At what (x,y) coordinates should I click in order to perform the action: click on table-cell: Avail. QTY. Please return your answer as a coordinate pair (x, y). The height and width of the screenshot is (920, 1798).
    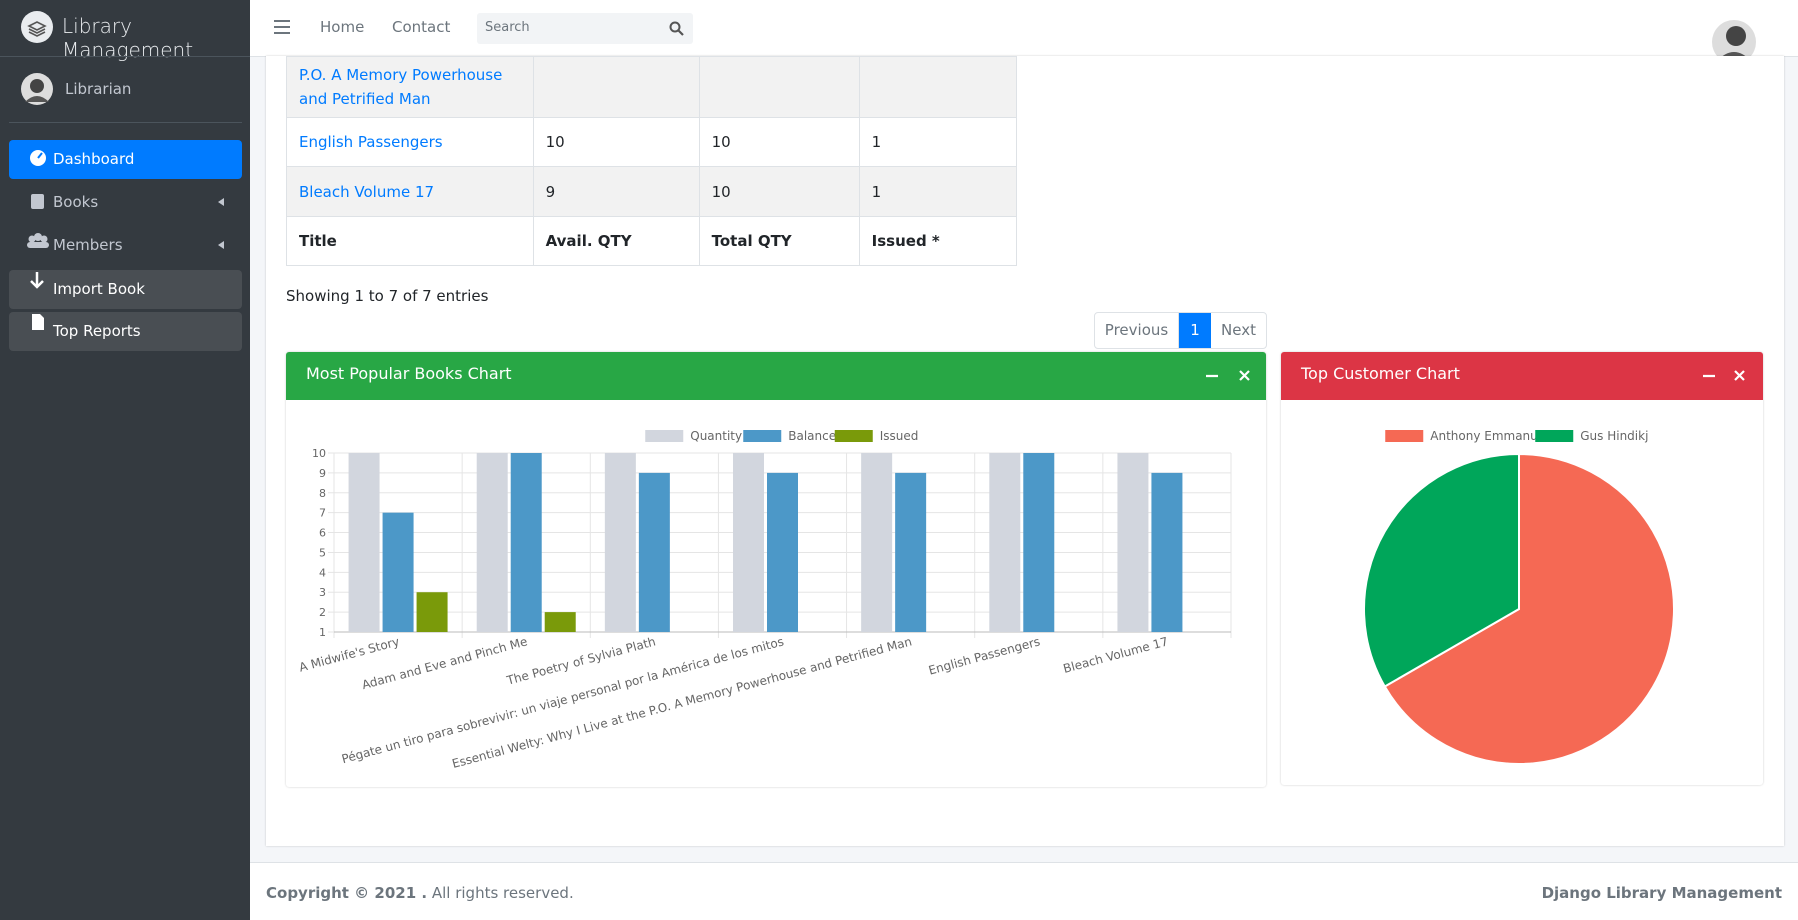
    Looking at the image, I should click on (616, 241).